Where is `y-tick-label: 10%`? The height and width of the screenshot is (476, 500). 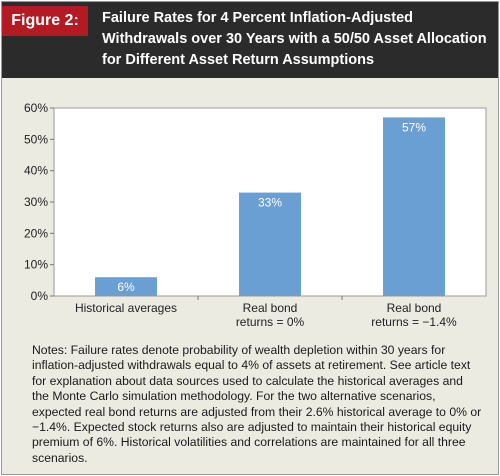
y-tick-label: 10% is located at coordinates (36, 265).